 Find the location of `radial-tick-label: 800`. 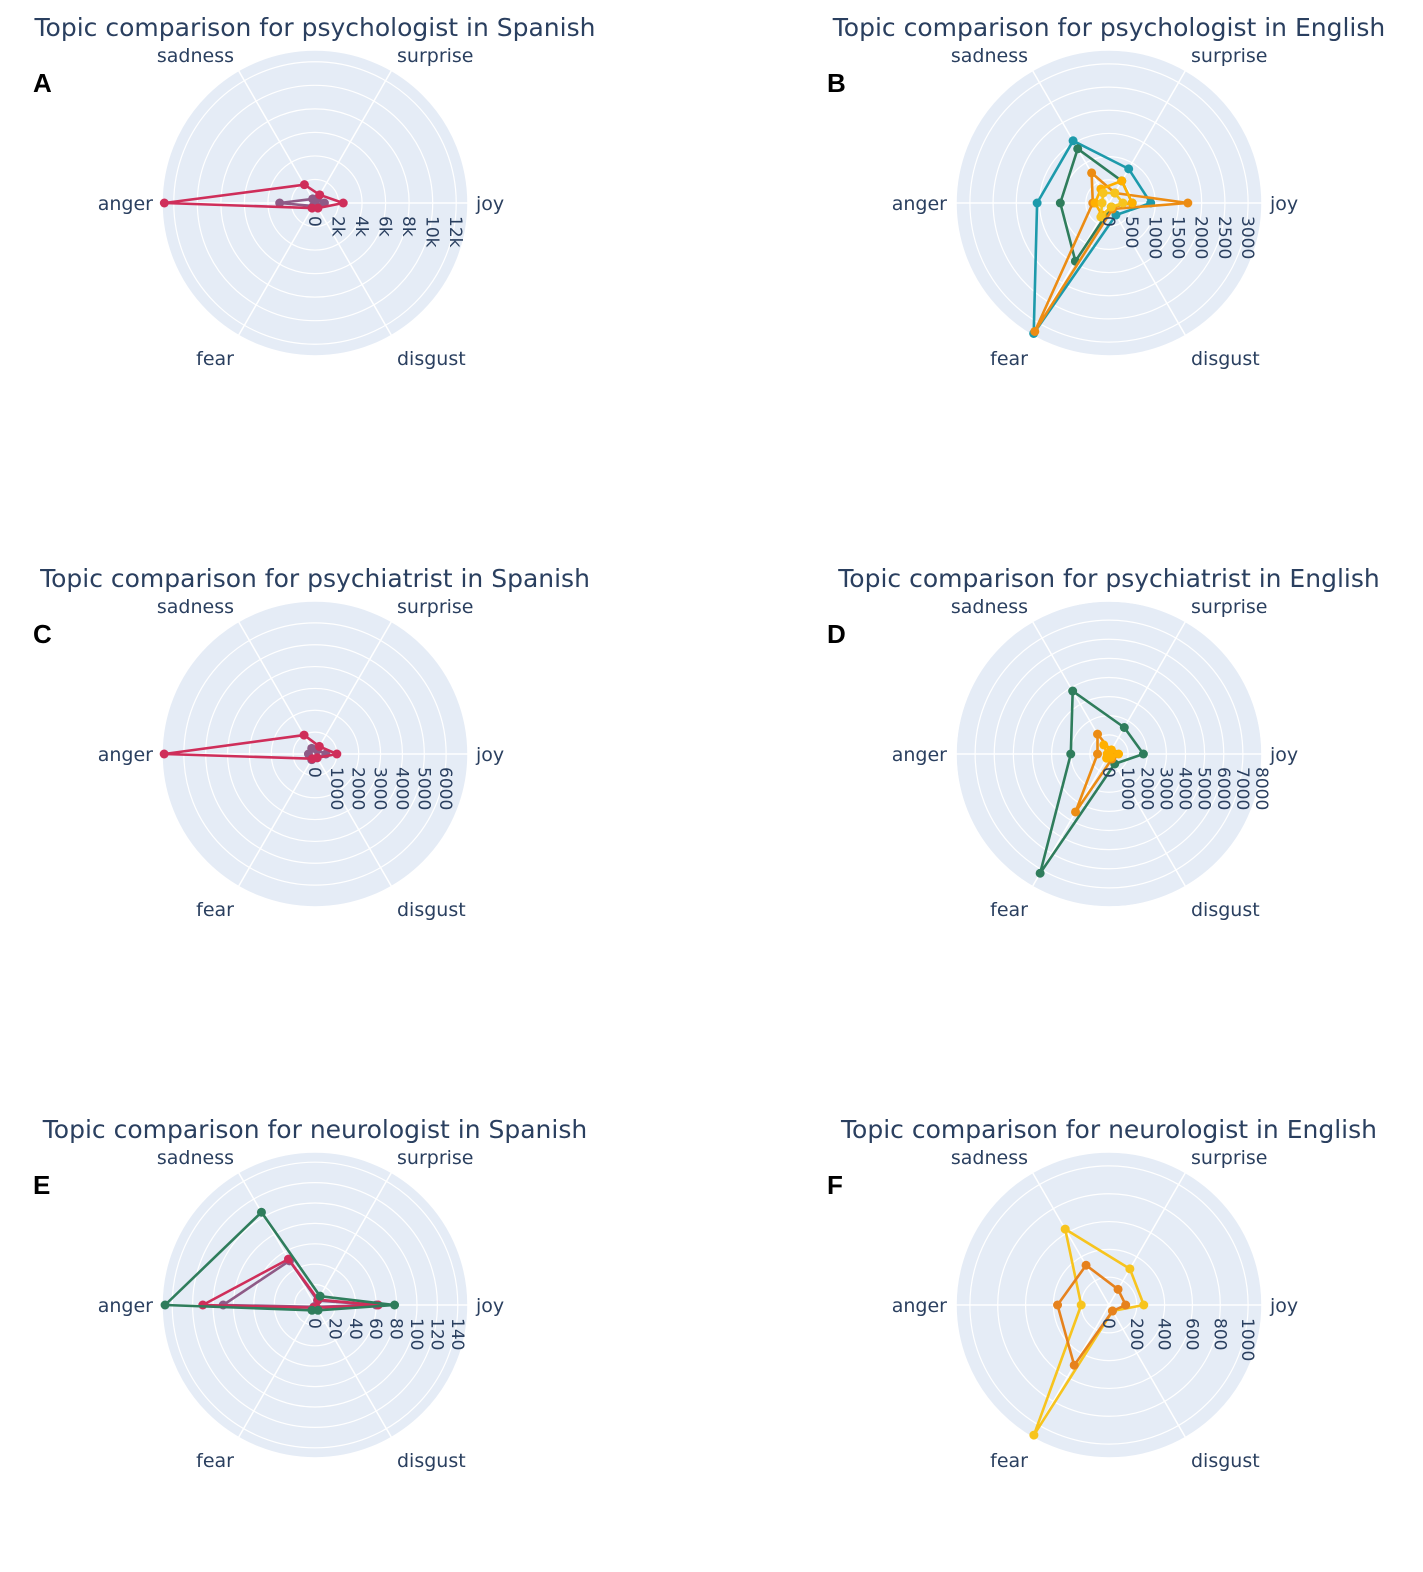

radial-tick-label: 800 is located at coordinates (1219, 1334).